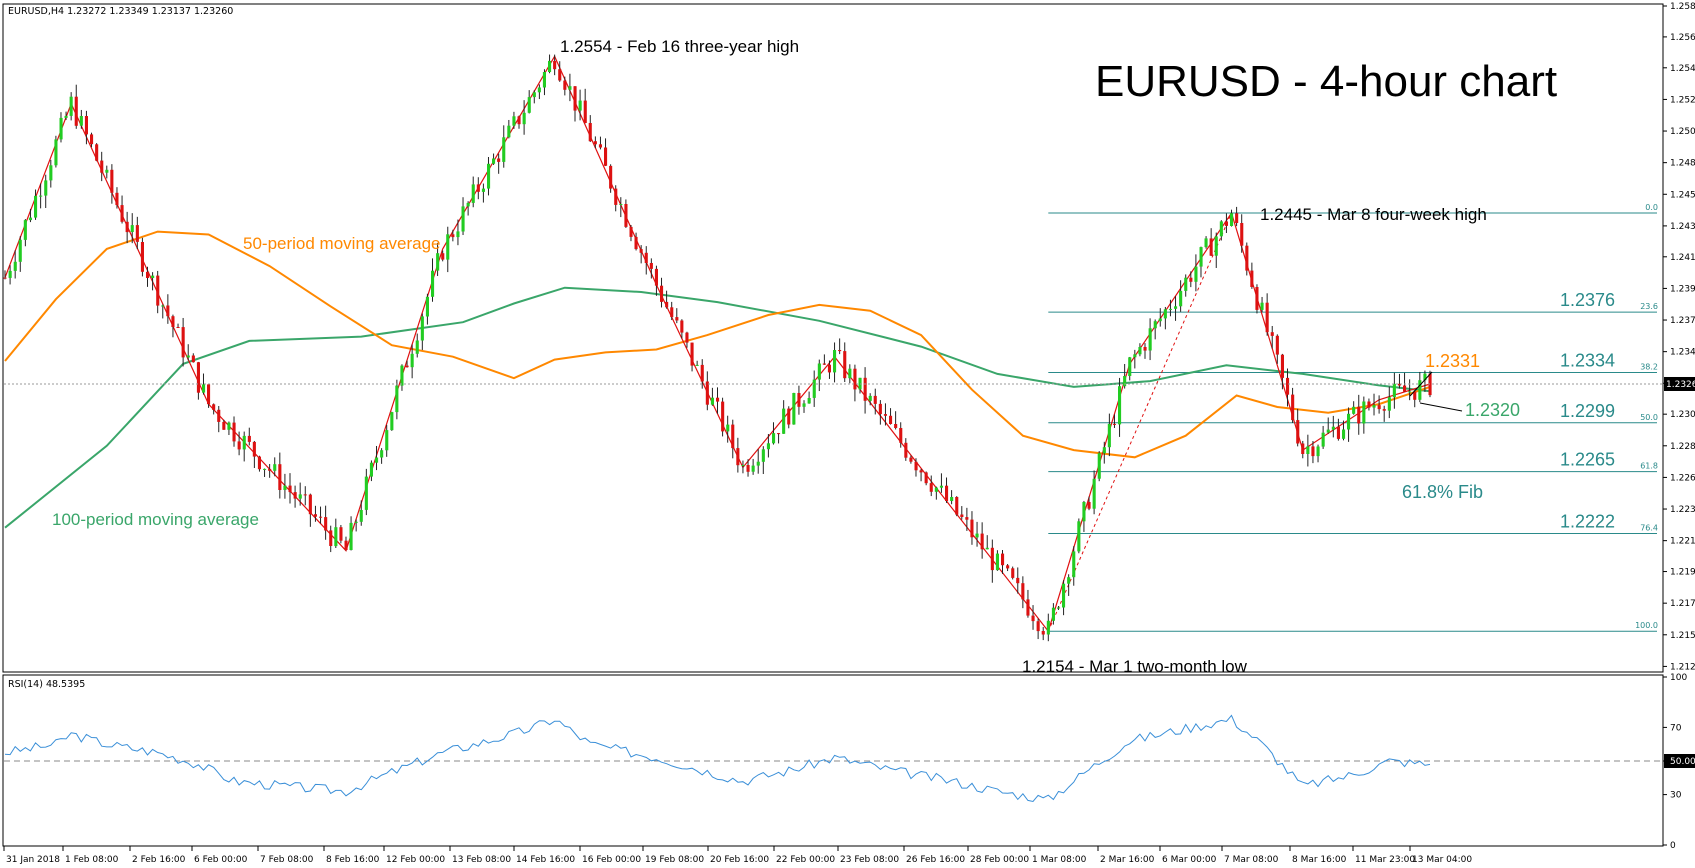 This screenshot has height=868, width=1695. I want to click on fib-pct-61.8: 61.8, so click(1649, 466).